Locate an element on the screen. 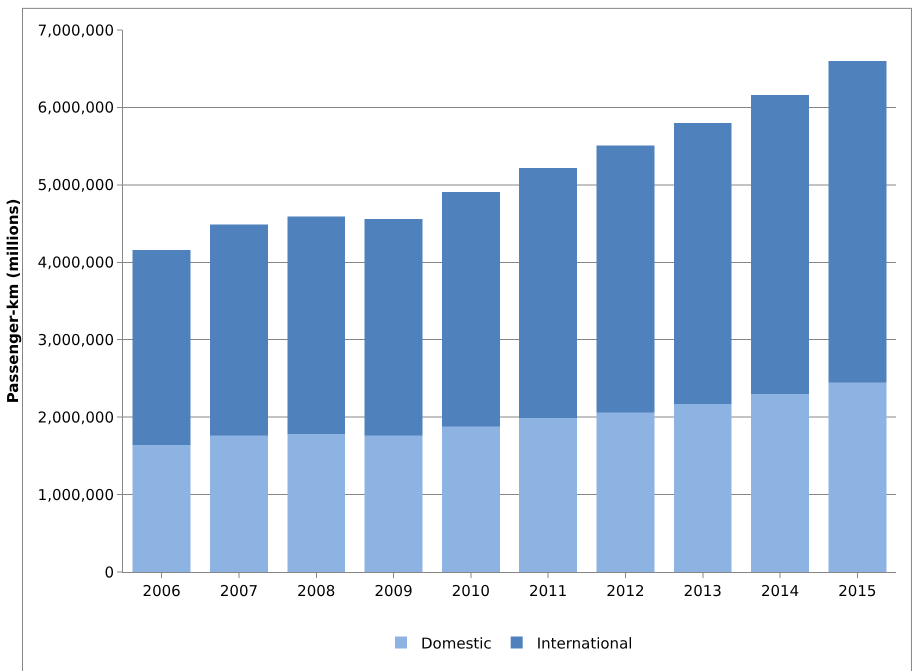  x-tick-label: 2013 is located at coordinates (703, 591).